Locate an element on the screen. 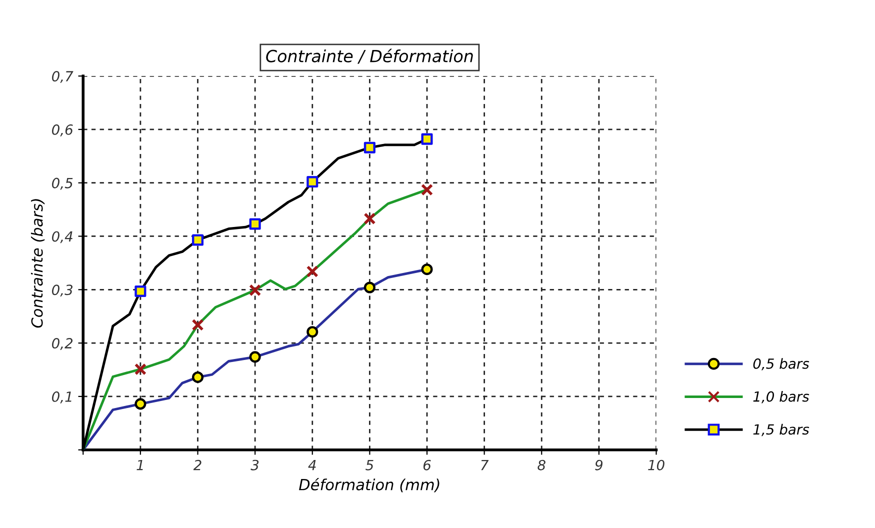 This screenshot has height=528, width=875. x-tick-label: 1 is located at coordinates (139, 465).